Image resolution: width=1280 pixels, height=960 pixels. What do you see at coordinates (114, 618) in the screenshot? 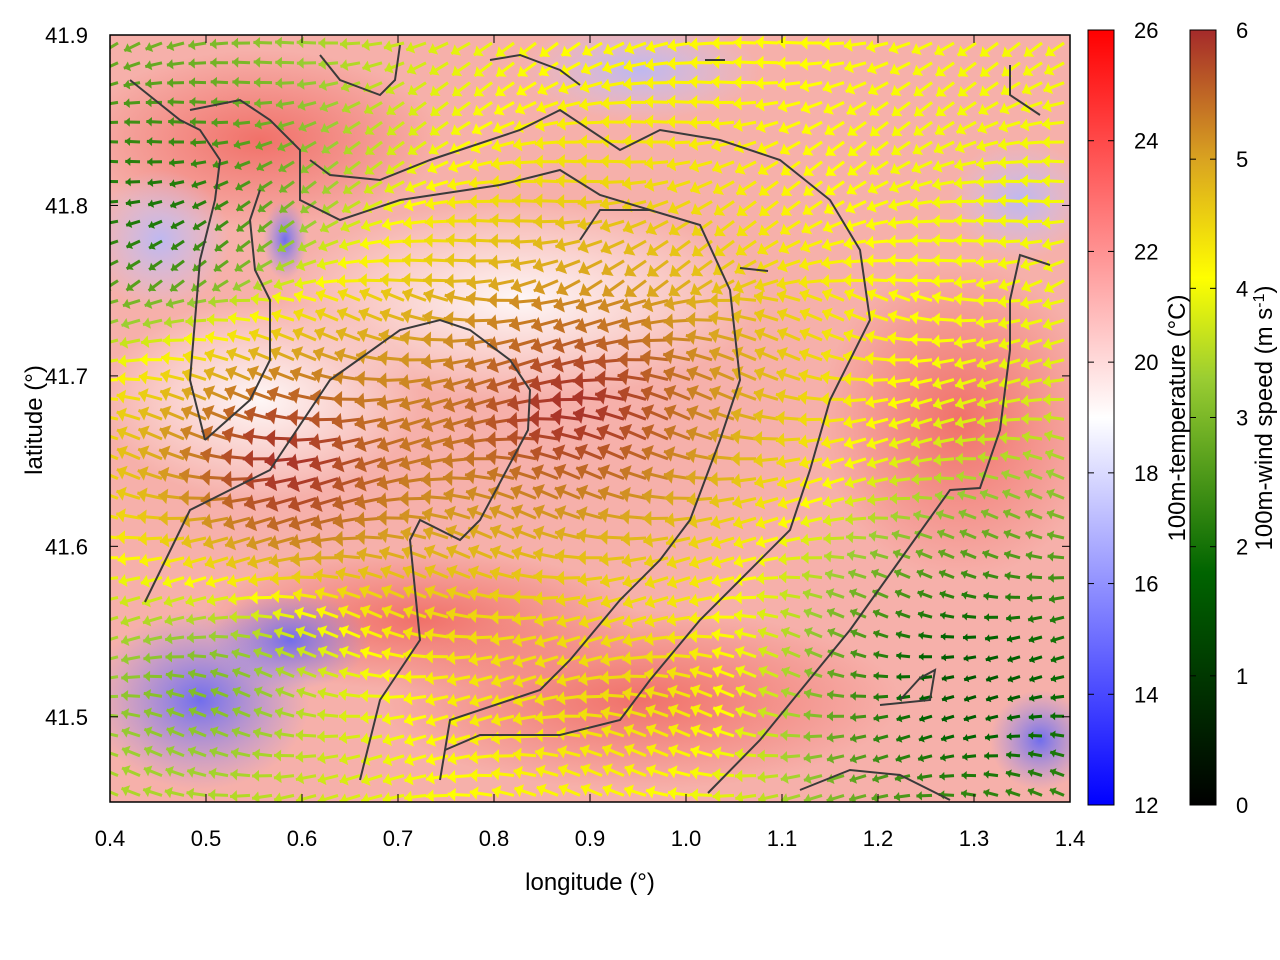
I see `wind-arrow` at bounding box center [114, 618].